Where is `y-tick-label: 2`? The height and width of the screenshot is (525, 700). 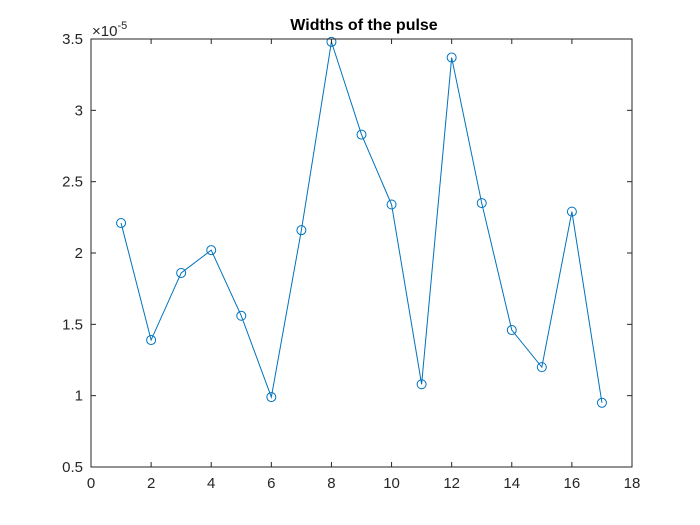
y-tick-label: 2 is located at coordinates (79, 253).